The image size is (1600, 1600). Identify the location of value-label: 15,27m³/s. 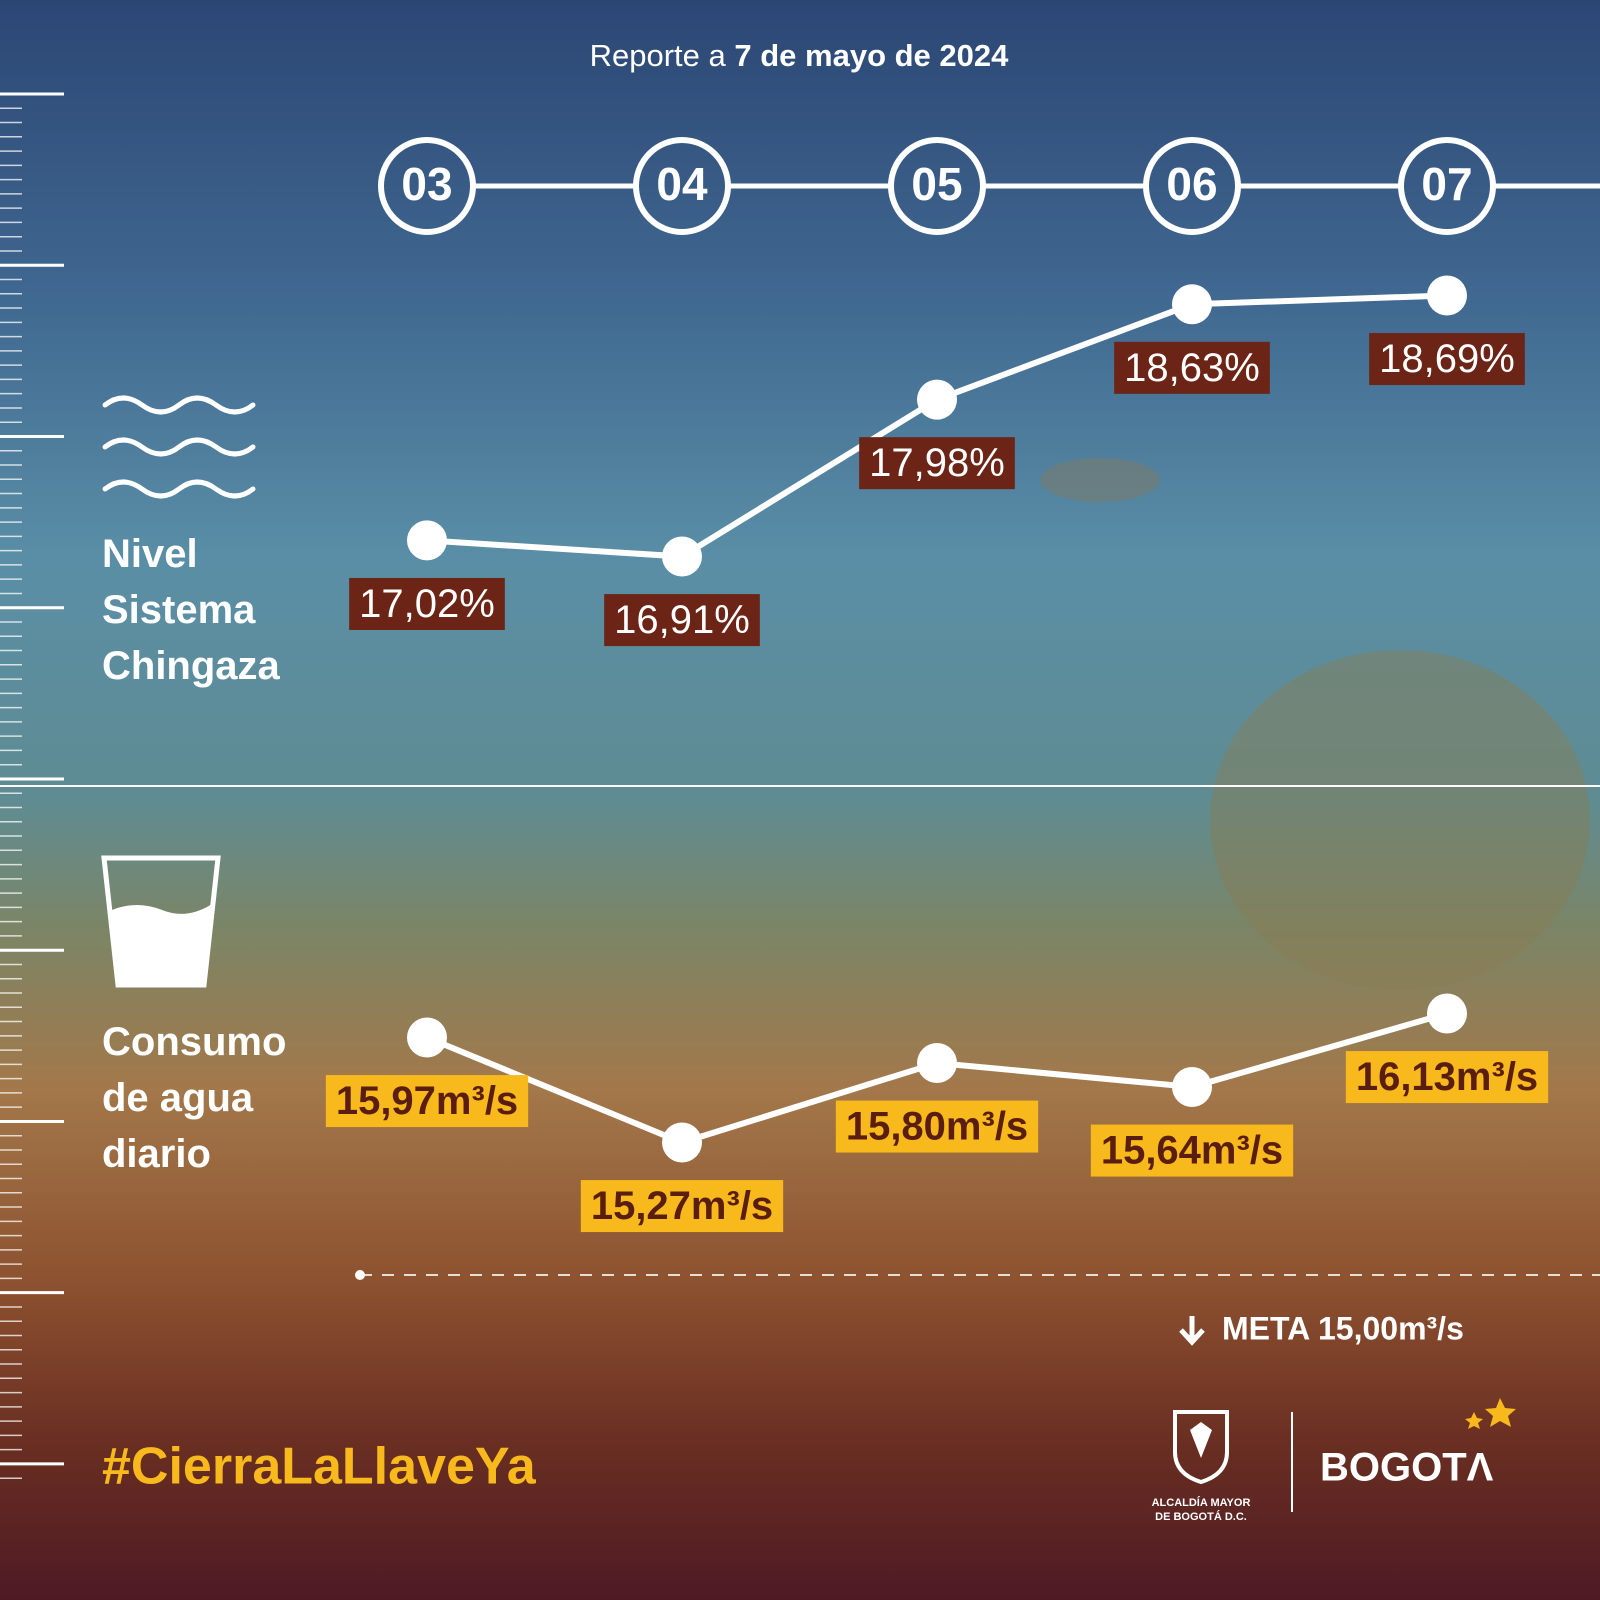
(682, 1206).